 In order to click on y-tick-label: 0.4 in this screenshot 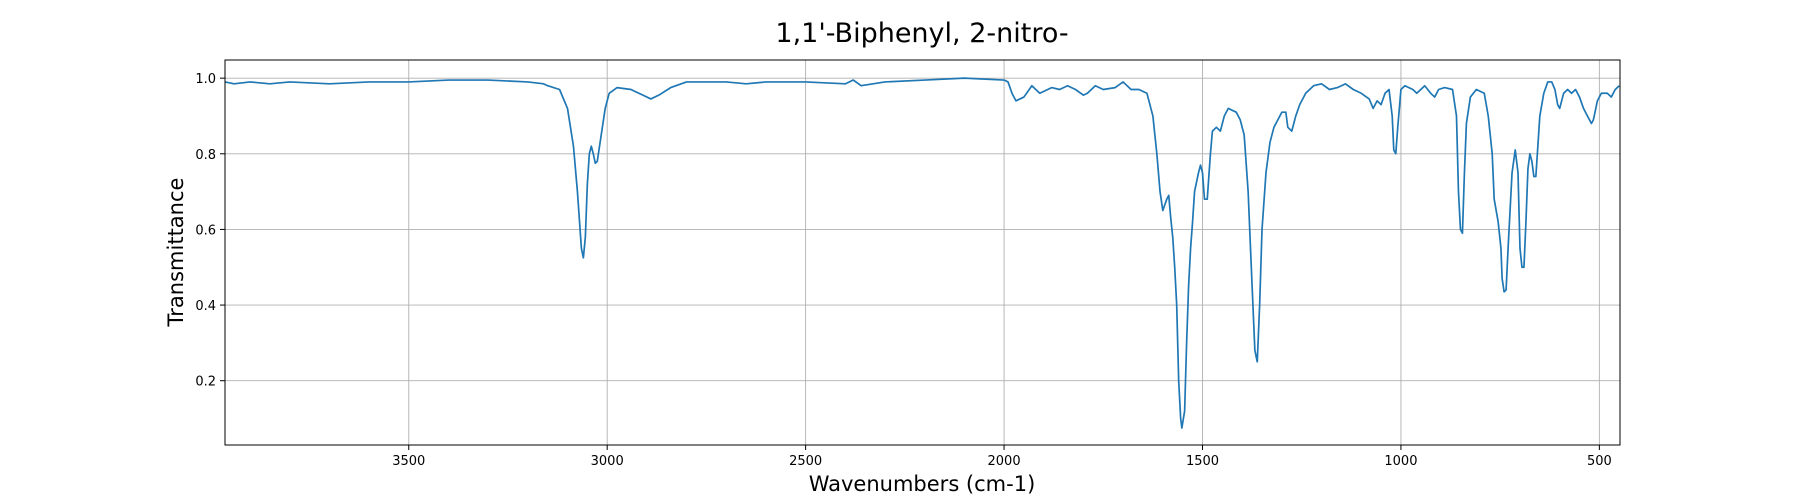, I will do `click(205, 306)`.